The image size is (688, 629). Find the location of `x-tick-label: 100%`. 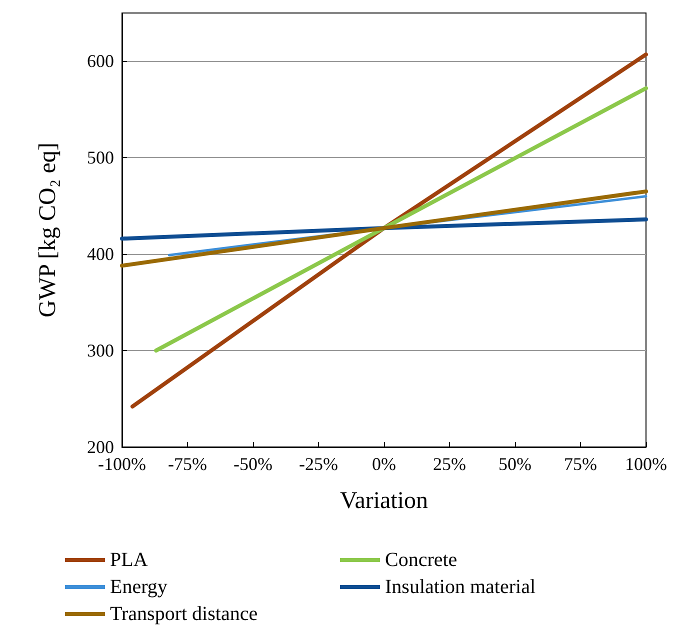

x-tick-label: 100% is located at coordinates (646, 464).